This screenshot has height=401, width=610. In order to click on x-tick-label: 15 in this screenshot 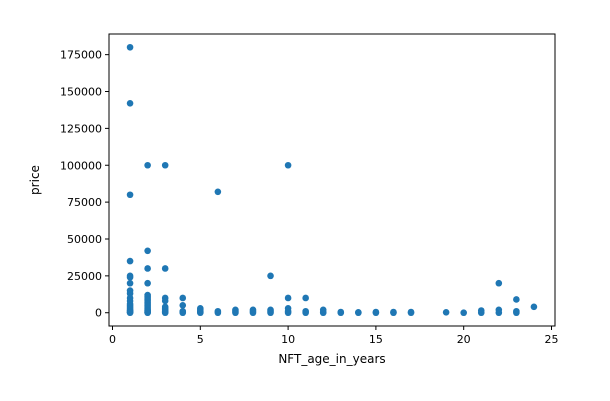, I will do `click(376, 339)`.